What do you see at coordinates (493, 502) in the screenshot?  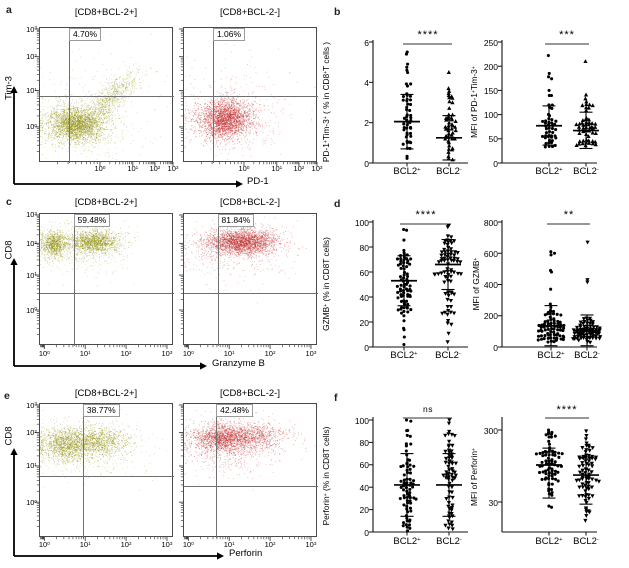 I see `axis-tick-label: 30` at bounding box center [493, 502].